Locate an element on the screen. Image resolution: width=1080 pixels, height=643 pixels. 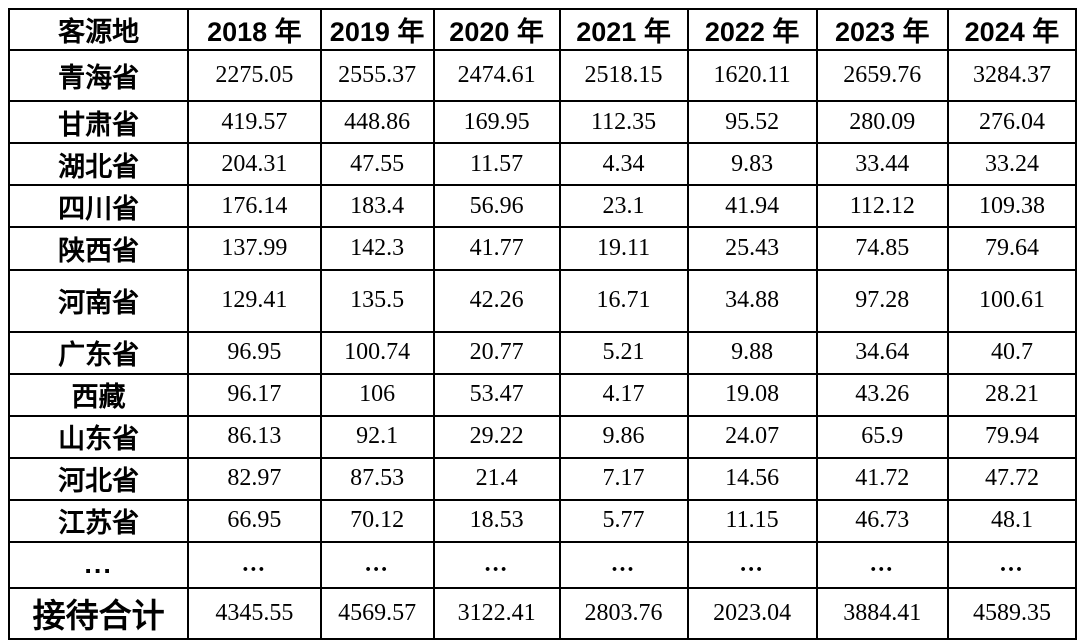
column-header-source: 客源地 is located at coordinates (98, 29).